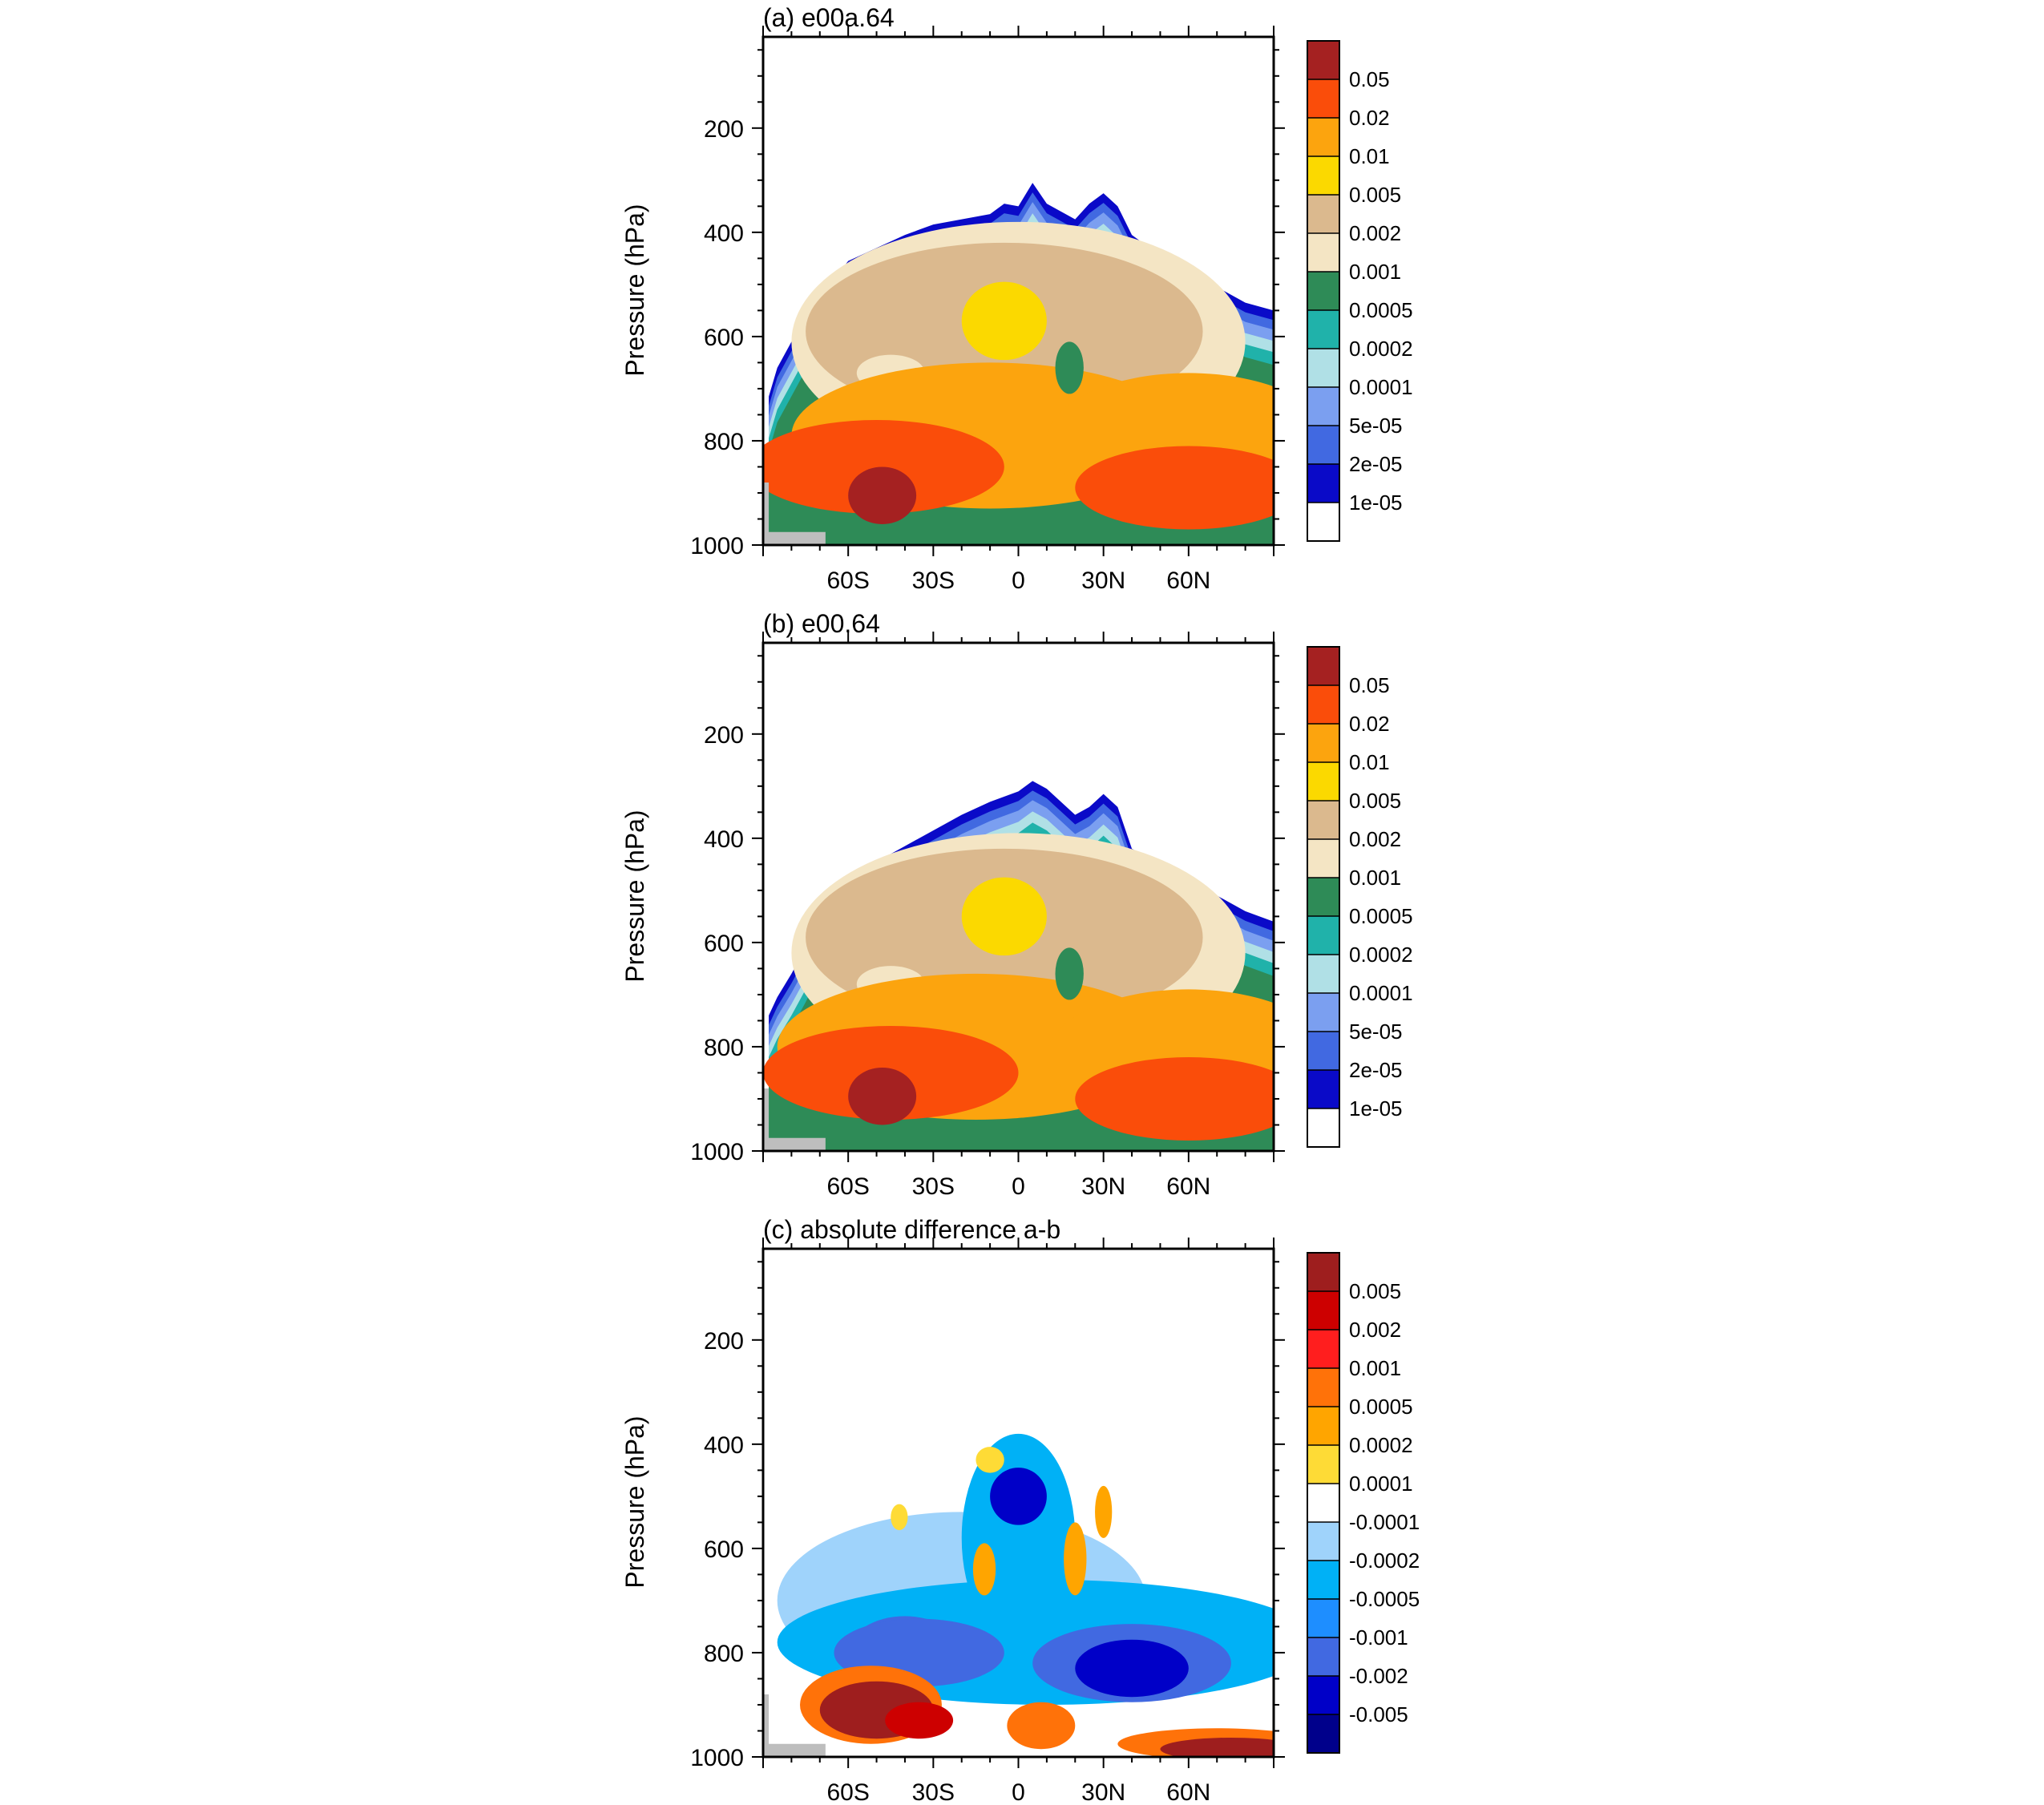  I want to click on panel-c-contour-field, so click(1018, 1595).